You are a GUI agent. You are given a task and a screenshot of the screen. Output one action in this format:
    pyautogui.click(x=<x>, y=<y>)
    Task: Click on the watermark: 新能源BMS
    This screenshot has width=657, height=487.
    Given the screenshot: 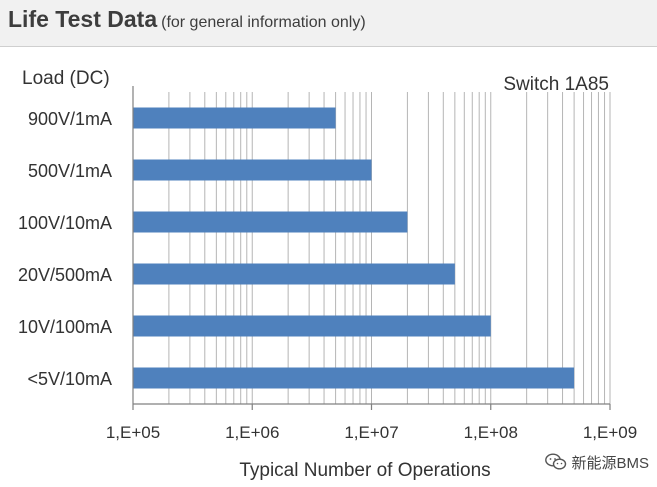 What is the action you would take?
    pyautogui.click(x=597, y=462)
    